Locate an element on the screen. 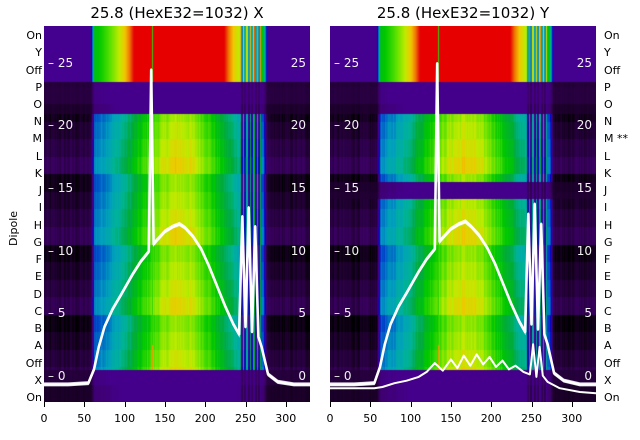  x-axis-left: 0 50 100 150 200 250 300 is located at coordinates (175, 419).